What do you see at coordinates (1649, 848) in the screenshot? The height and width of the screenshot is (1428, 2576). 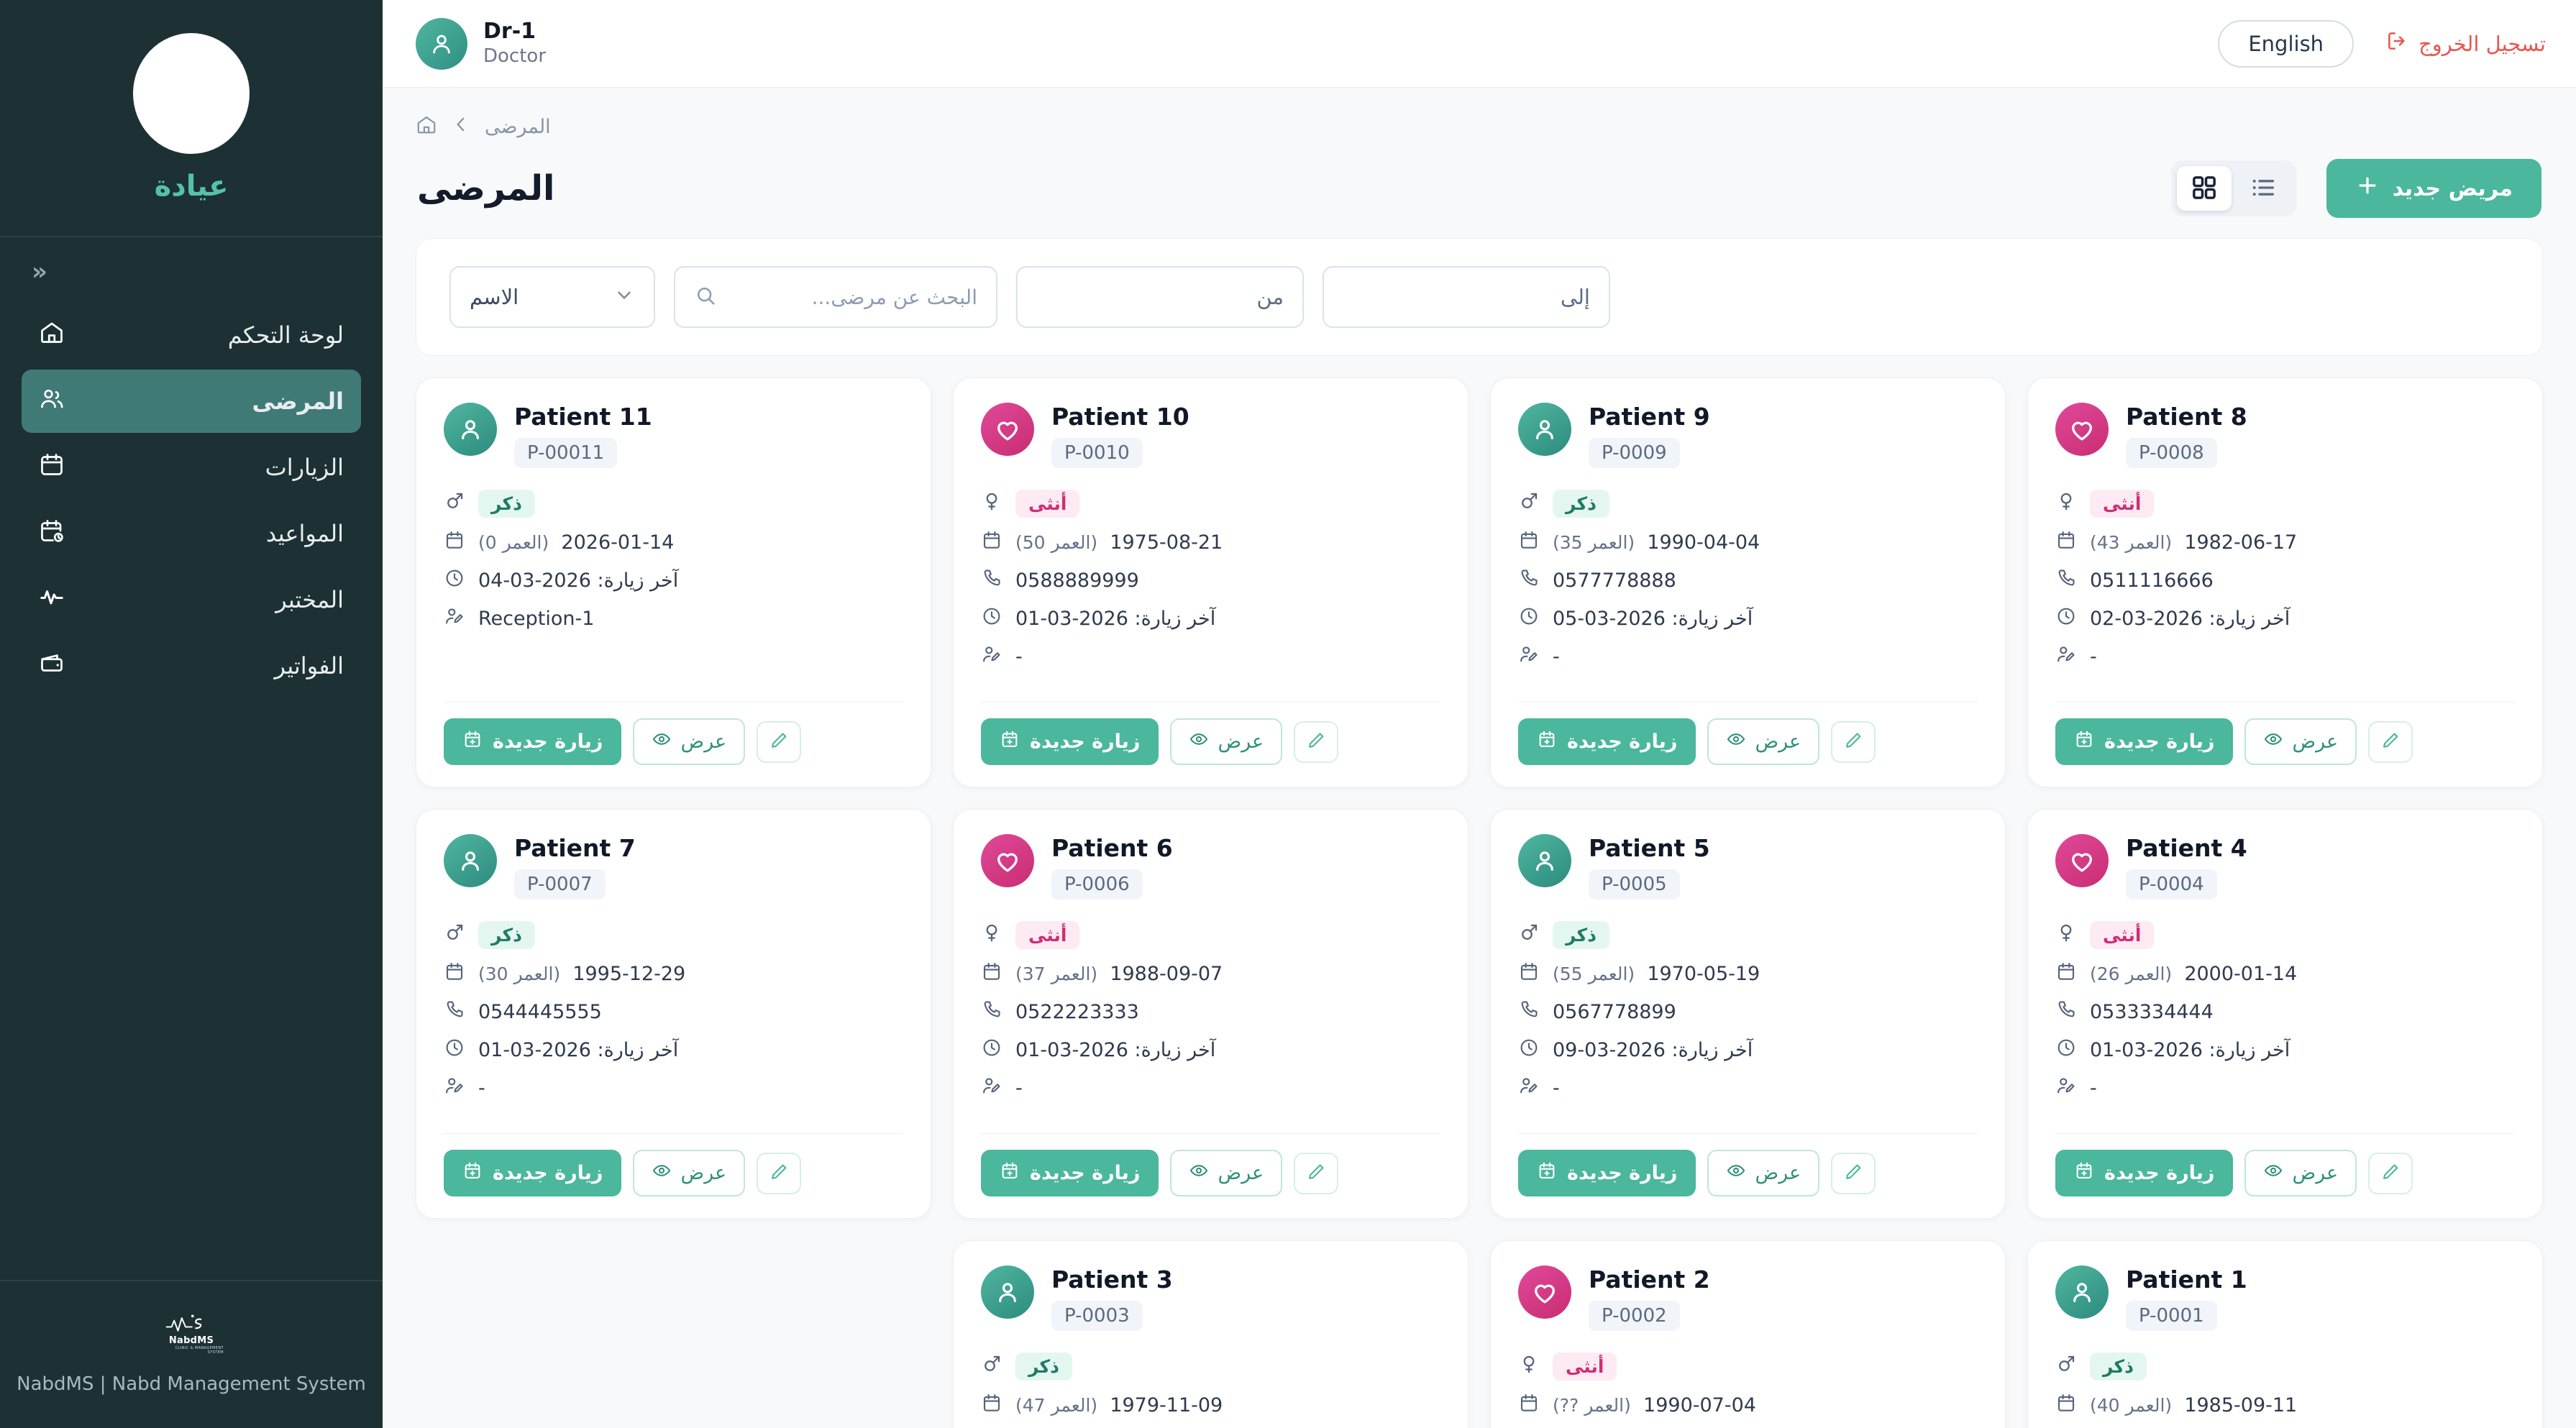 I see `patient-name: Patient 5` at bounding box center [1649, 848].